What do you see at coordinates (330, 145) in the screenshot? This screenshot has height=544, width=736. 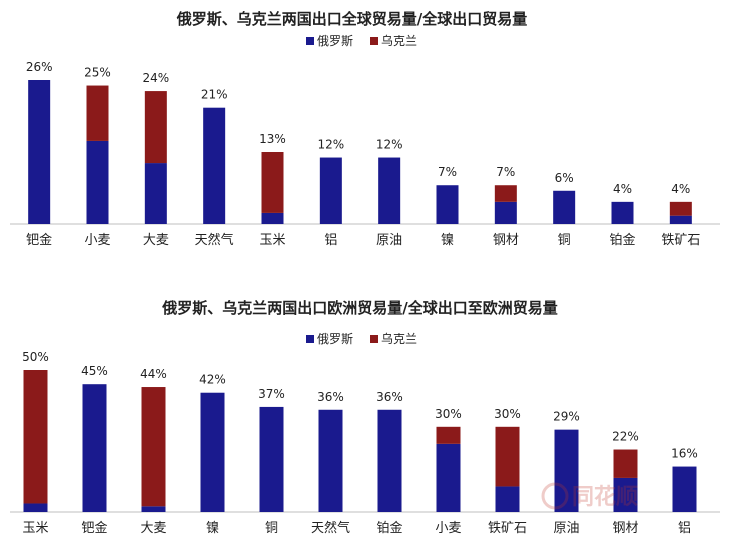 I see `chart-1-data-label-5: 12%` at bounding box center [330, 145].